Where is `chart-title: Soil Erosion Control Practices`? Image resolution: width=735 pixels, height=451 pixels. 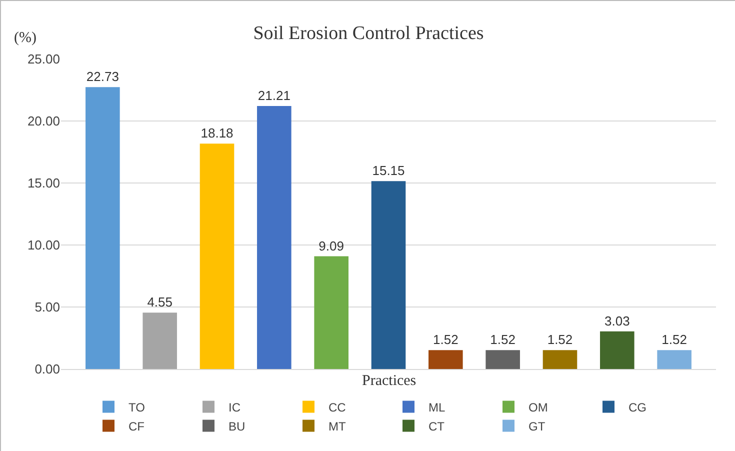
chart-title: Soil Erosion Control Practices is located at coordinates (368, 33).